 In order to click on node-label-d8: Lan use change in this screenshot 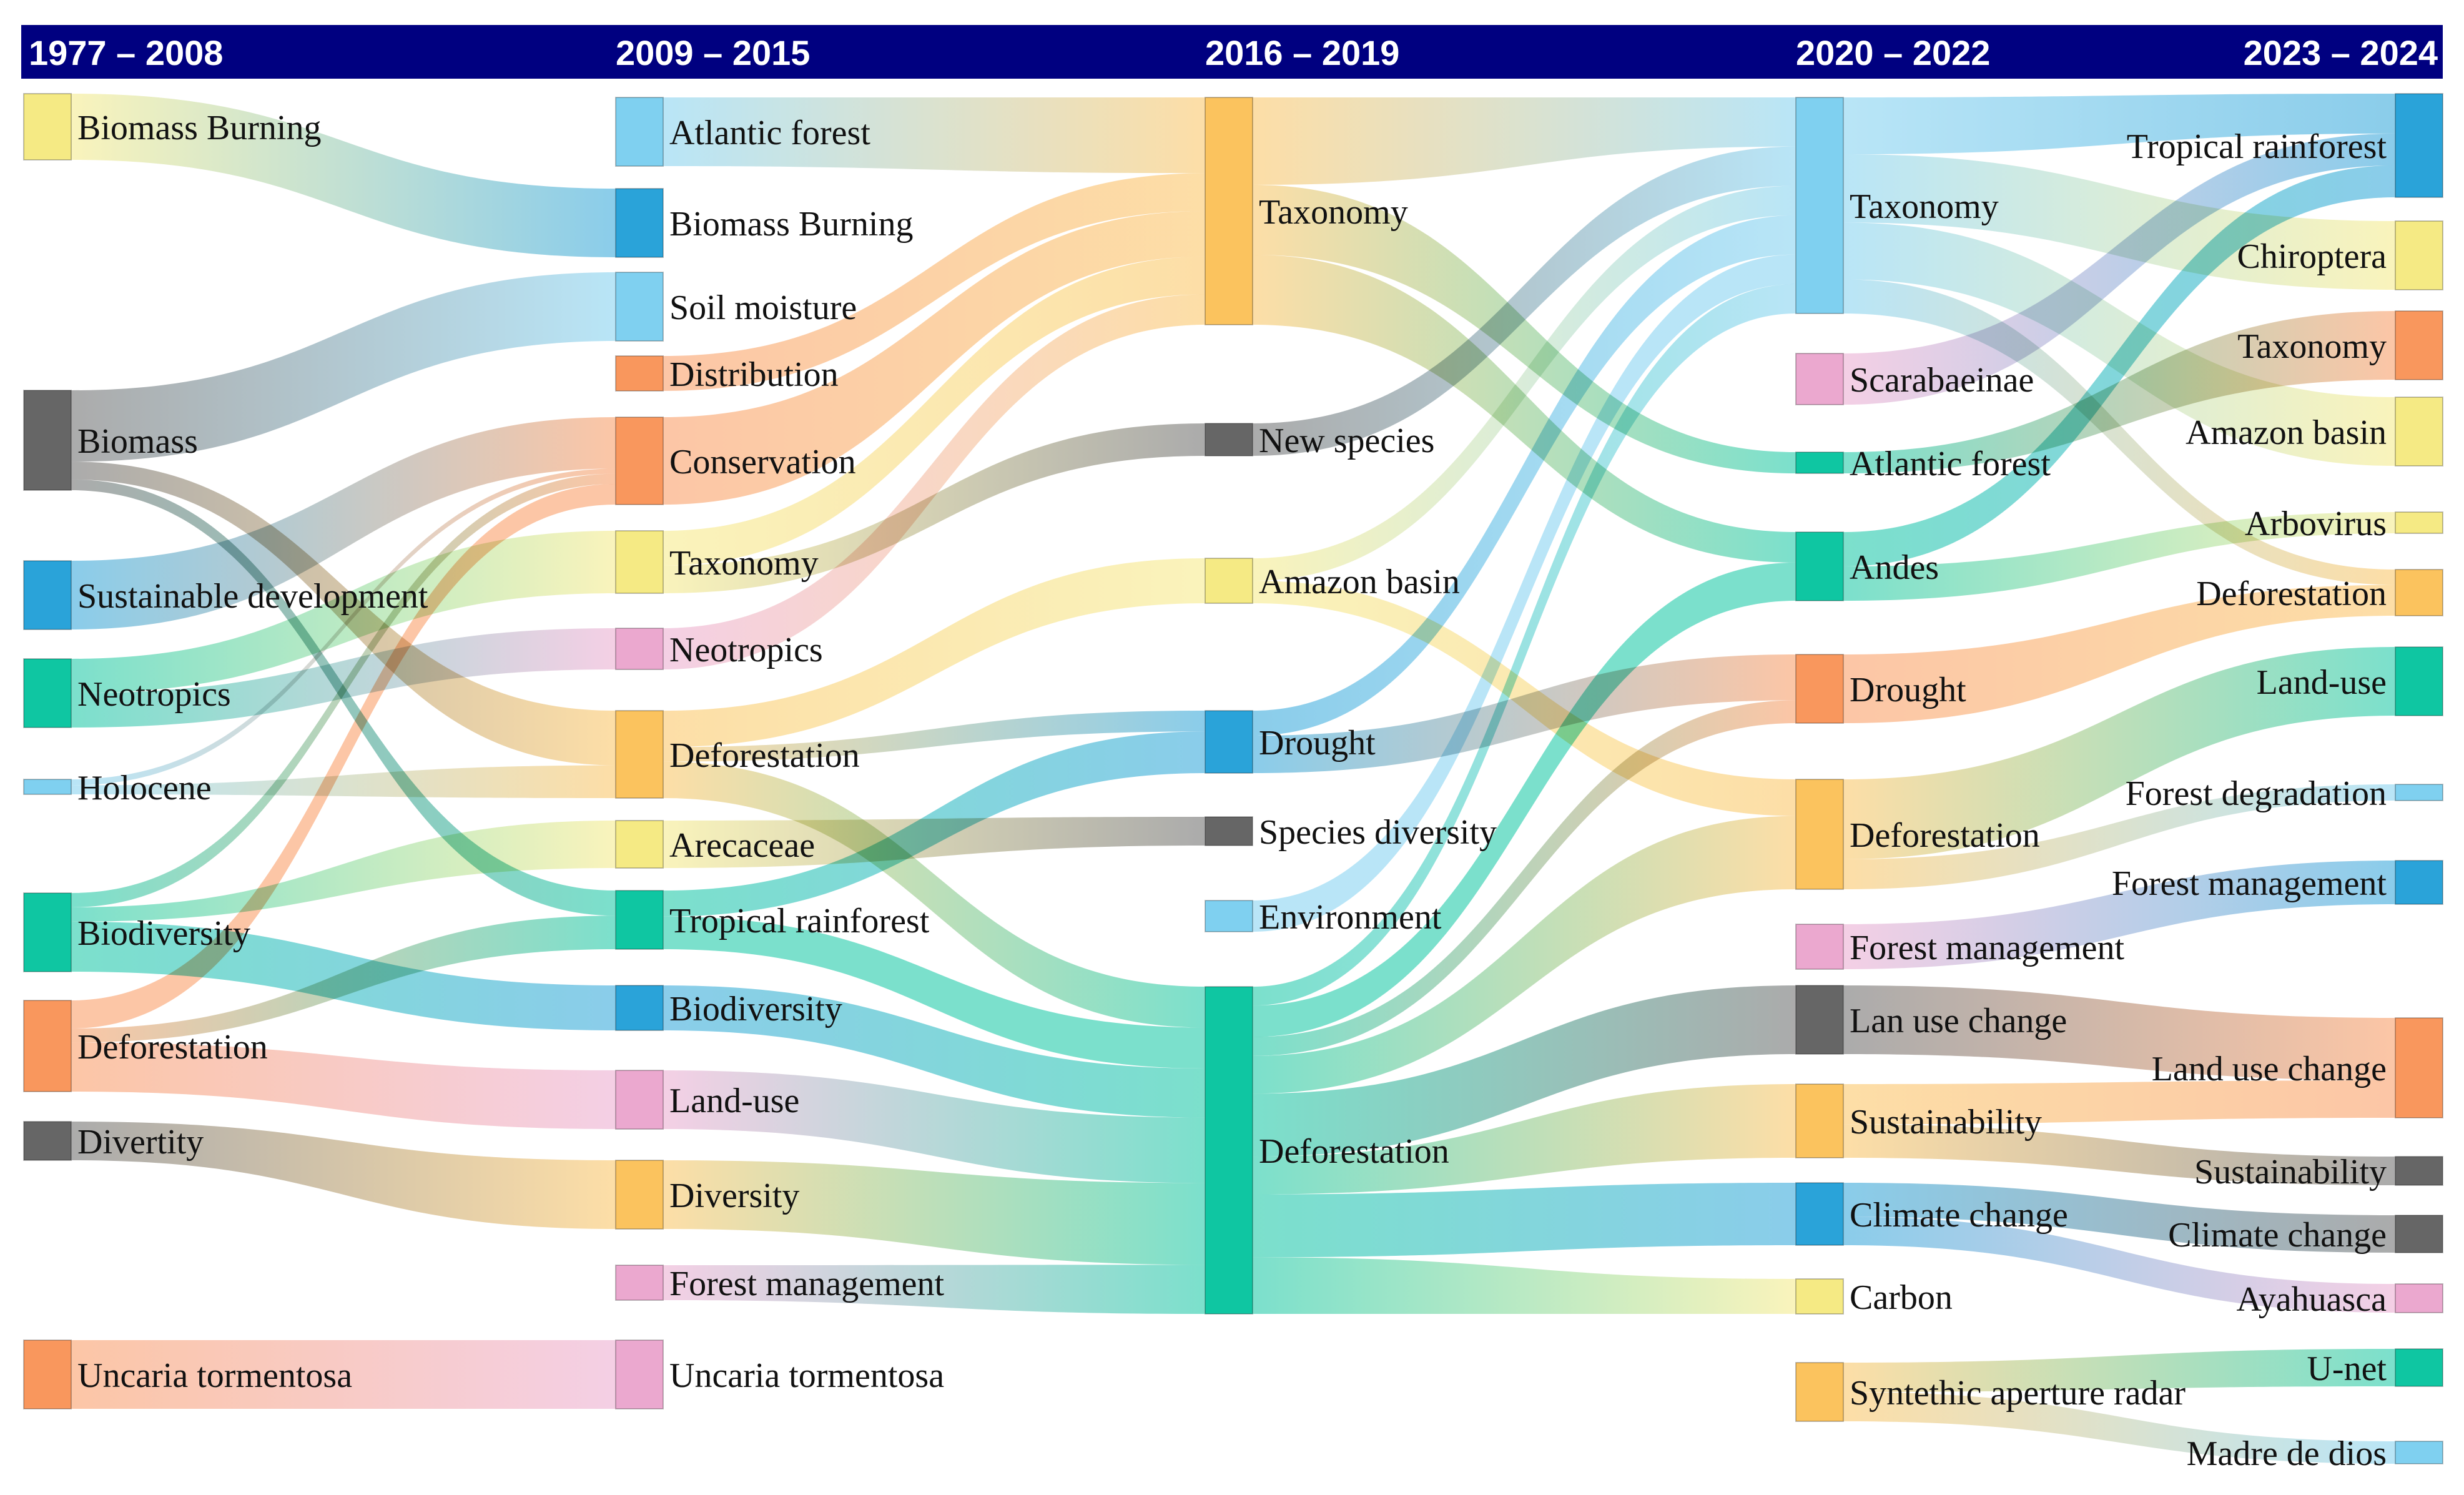, I will do `click(1958, 1021)`.